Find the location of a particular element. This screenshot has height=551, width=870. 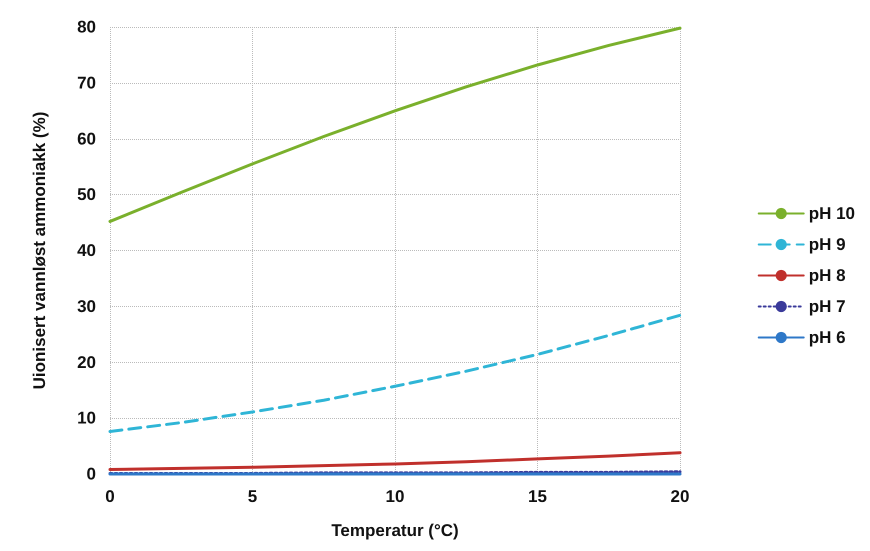

y-tick-label: 50 is located at coordinates (86, 194).